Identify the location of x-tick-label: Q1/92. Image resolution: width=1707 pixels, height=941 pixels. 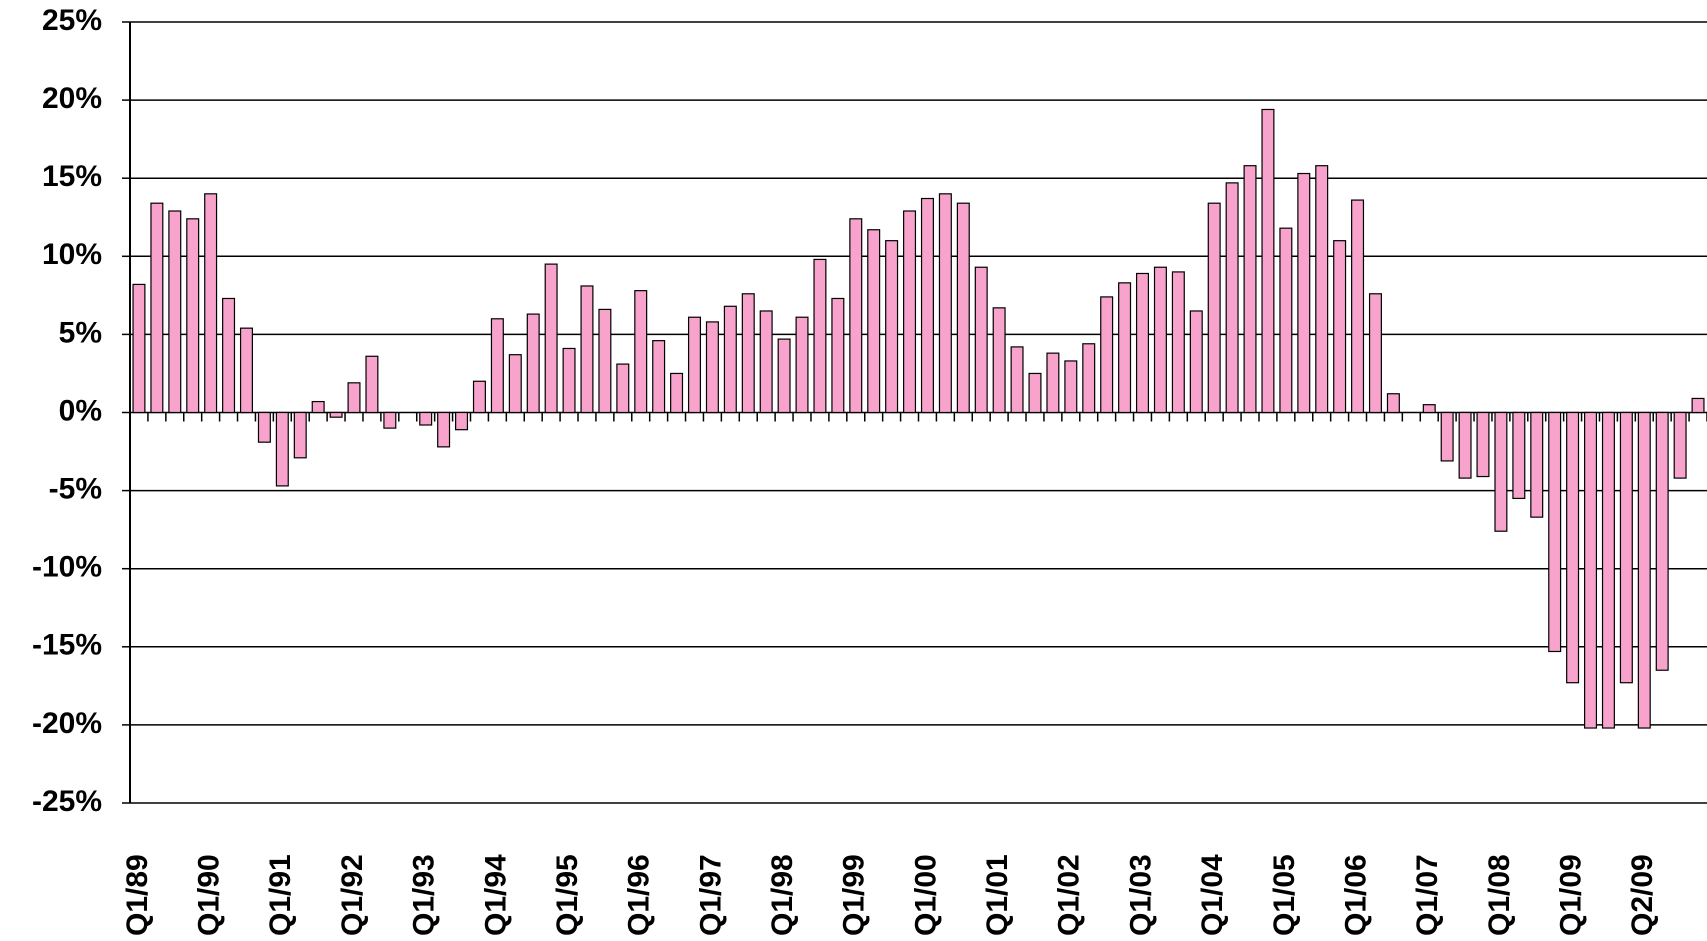
(352, 895).